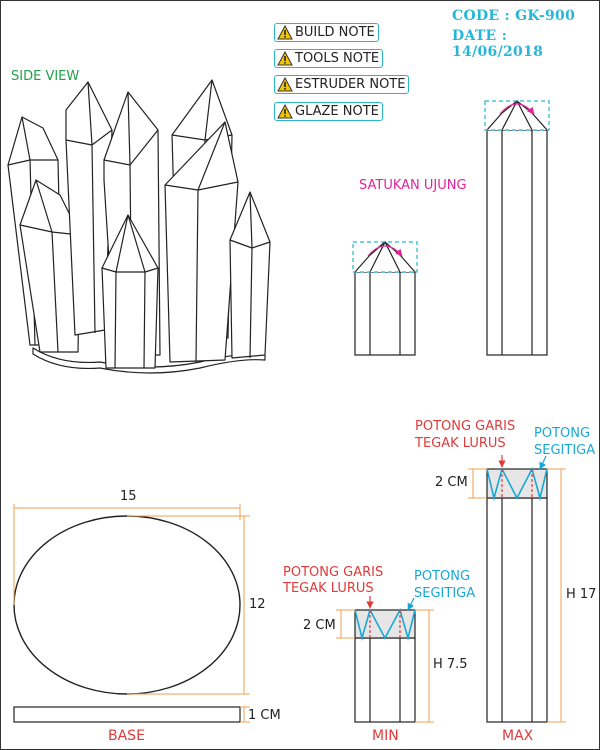 The height and width of the screenshot is (750, 600). I want to click on small-pillar-tip-box, so click(385, 257).